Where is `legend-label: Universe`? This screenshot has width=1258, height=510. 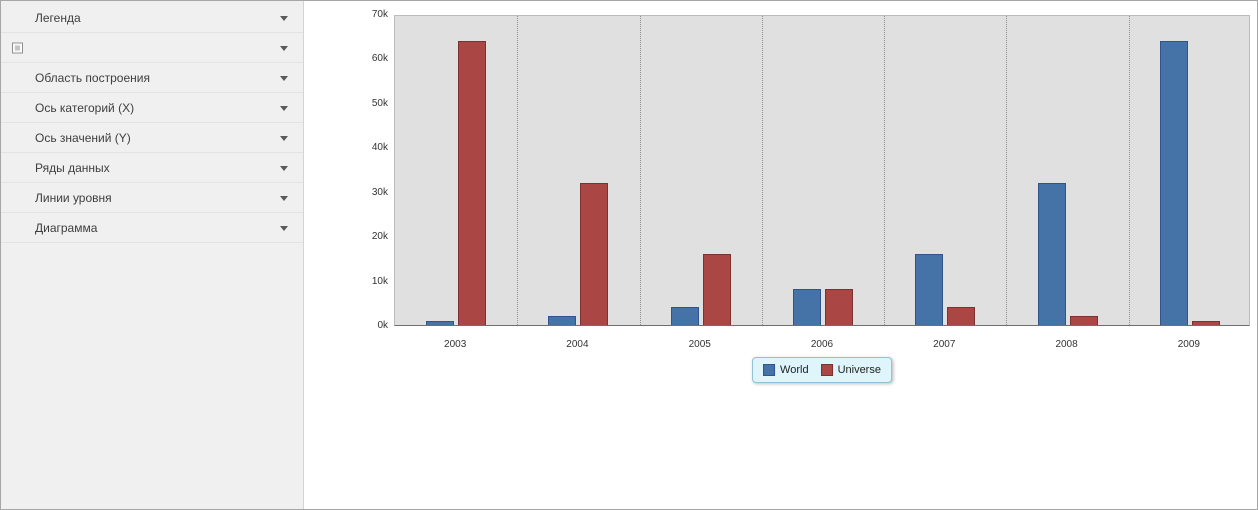 legend-label: Universe is located at coordinates (859, 370).